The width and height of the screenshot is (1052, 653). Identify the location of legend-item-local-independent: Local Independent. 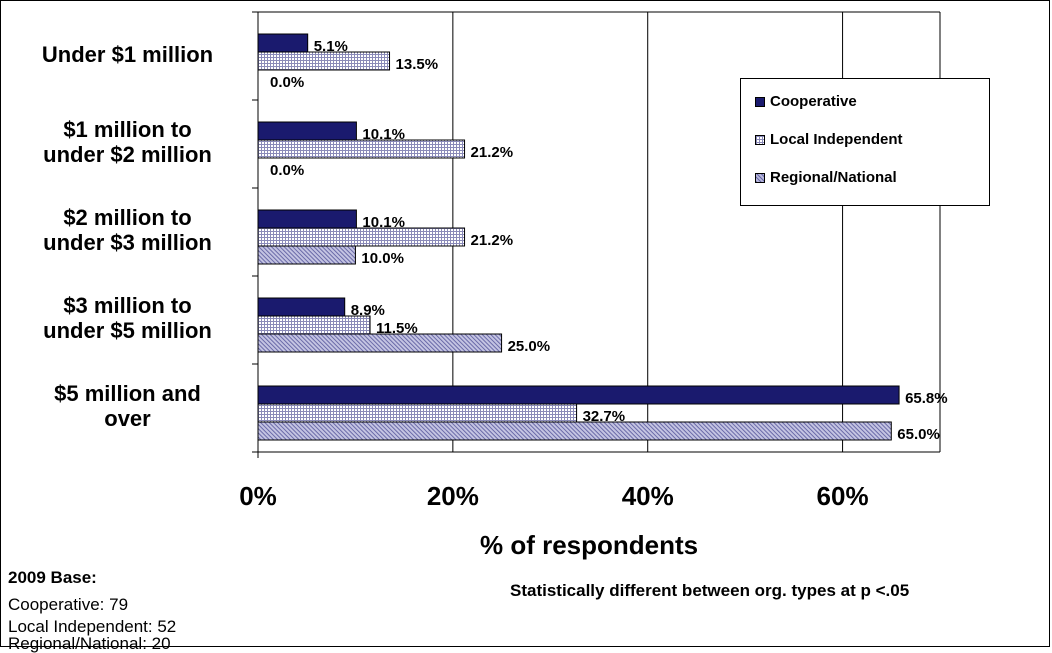
(829, 139).